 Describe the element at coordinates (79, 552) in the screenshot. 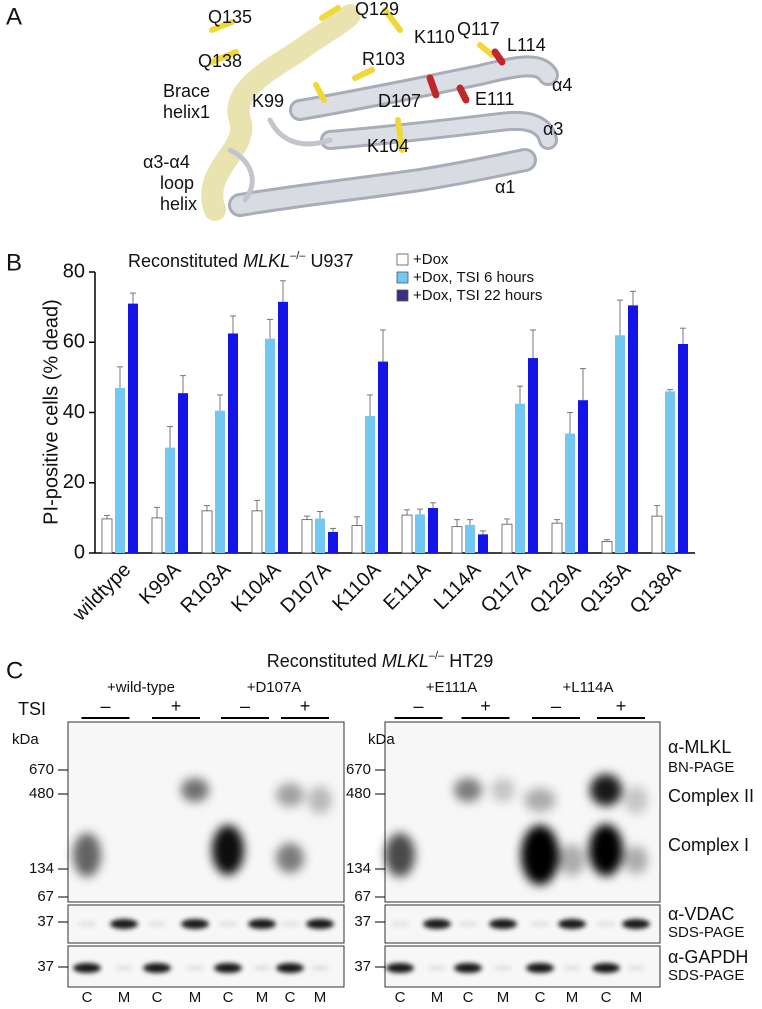

I see `y-tick-label: 0` at that location.